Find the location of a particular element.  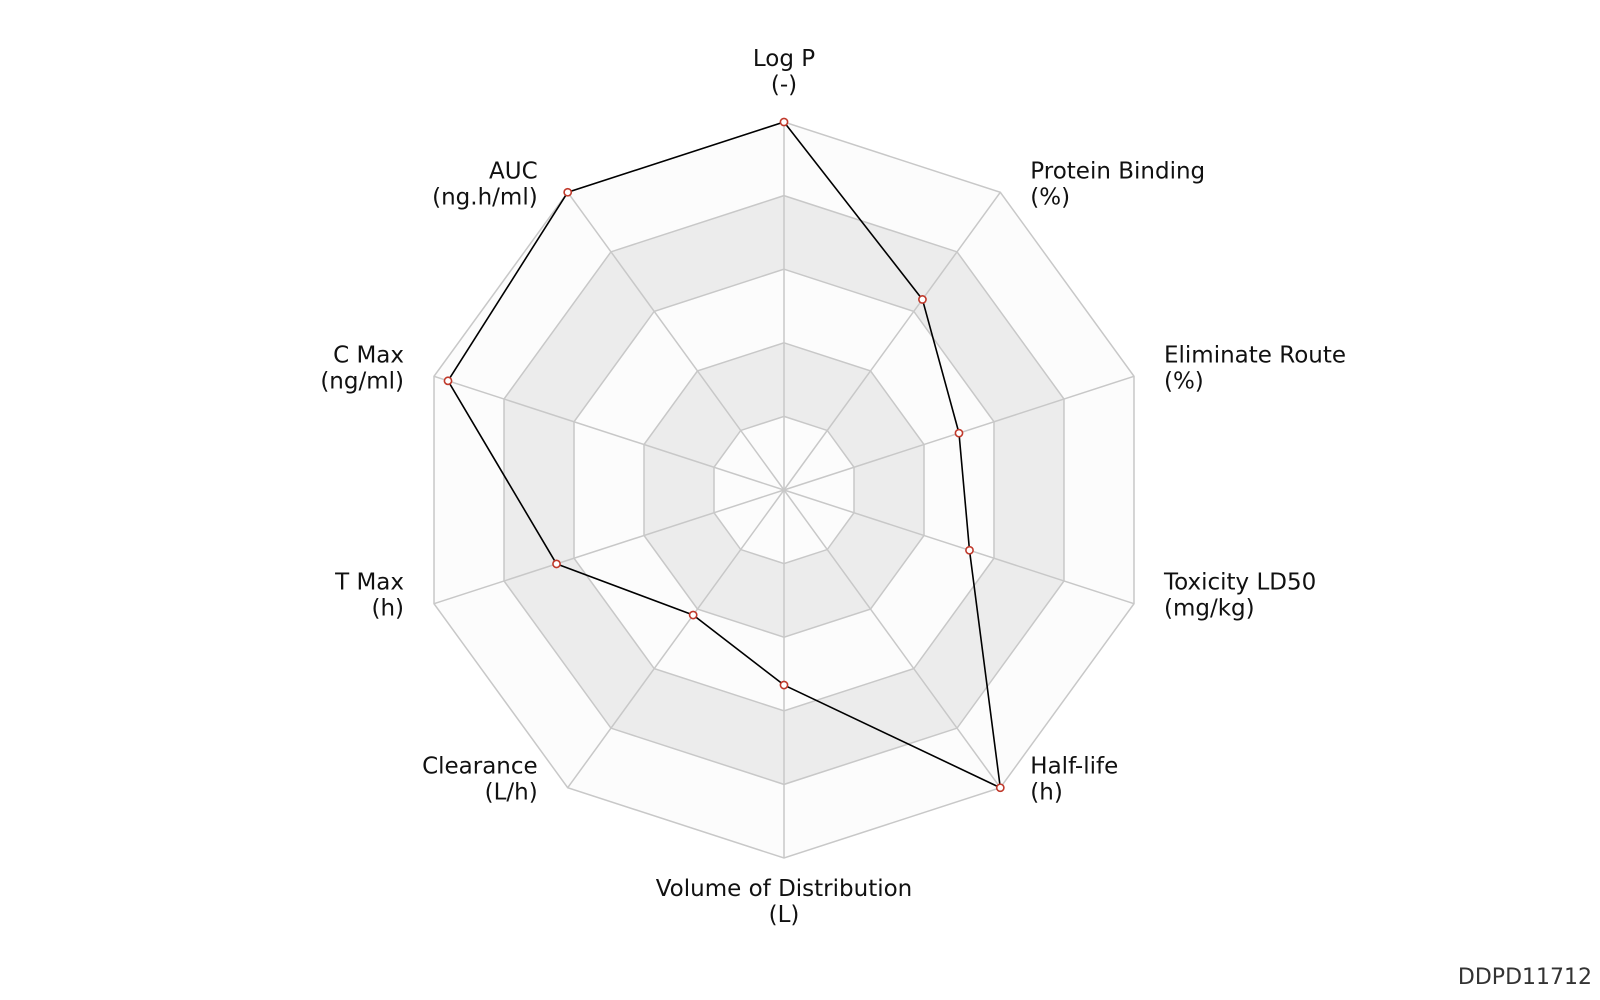

axis-label: Eliminate Route (%) is located at coordinates (1255, 368).